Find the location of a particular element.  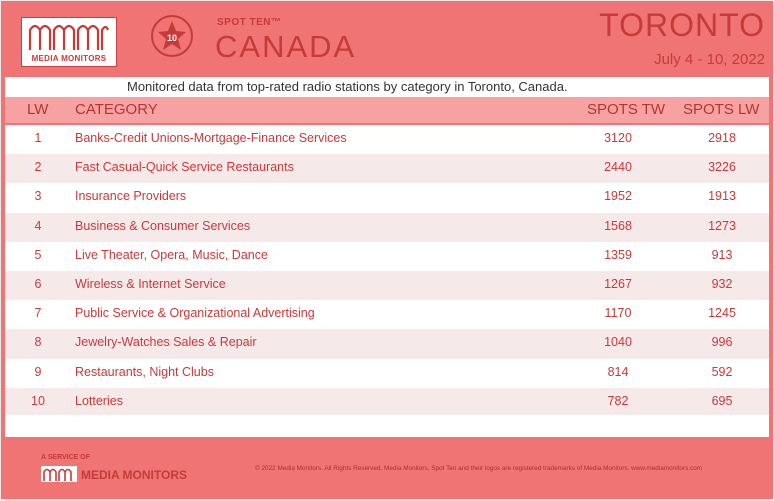

table-row: 3 Insurance Providers 1952 1913 is located at coordinates (387, 198).